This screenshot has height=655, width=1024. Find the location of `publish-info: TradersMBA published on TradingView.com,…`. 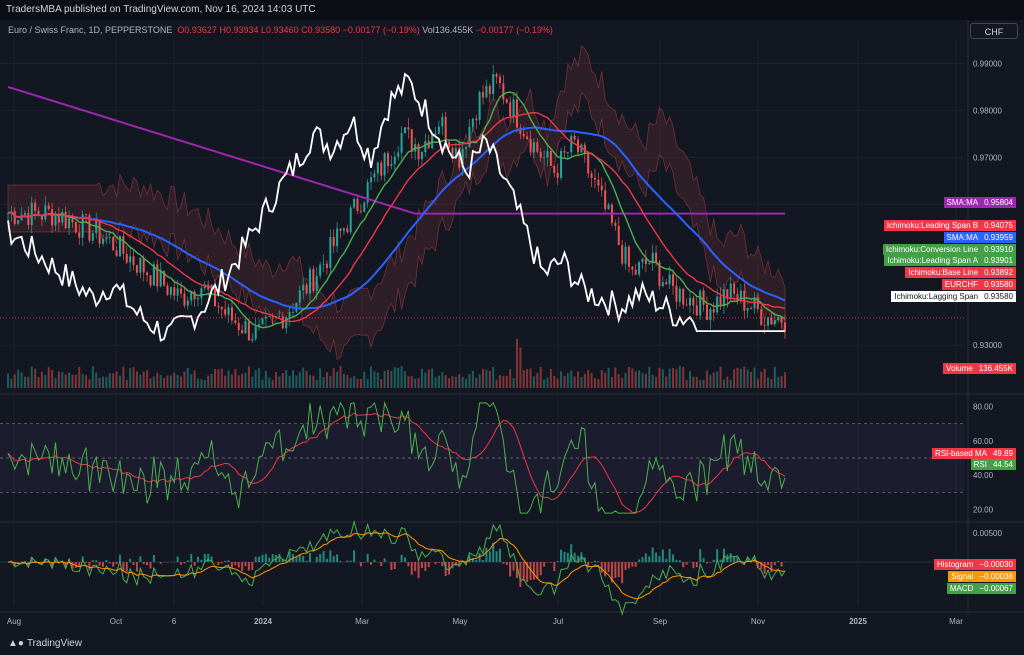

publish-info: TradersMBA published on TradingView.com,… is located at coordinates (161, 9).